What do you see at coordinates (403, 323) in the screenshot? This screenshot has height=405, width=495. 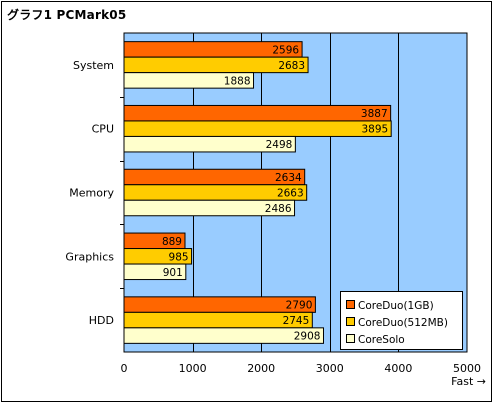 I see `legend-label: CoreDuo(512MB)` at bounding box center [403, 323].